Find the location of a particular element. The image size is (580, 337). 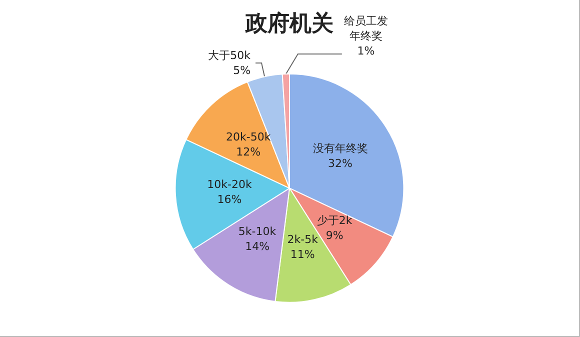

slice-label: 给员工发年终奖 is located at coordinates (366, 28).